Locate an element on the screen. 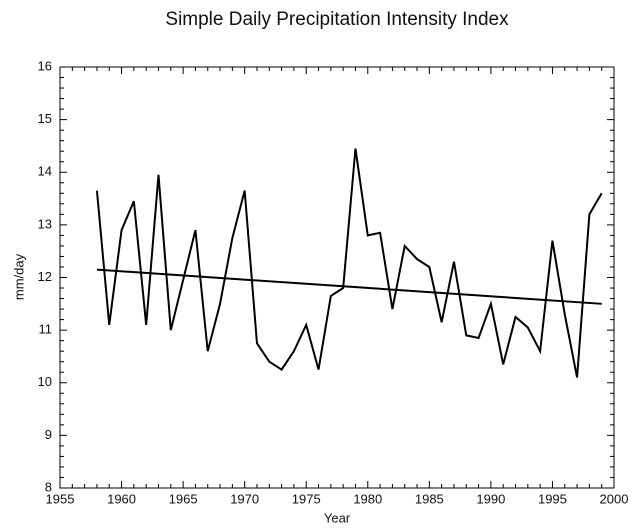  x-tick-label: 1955 is located at coordinates (60, 498).